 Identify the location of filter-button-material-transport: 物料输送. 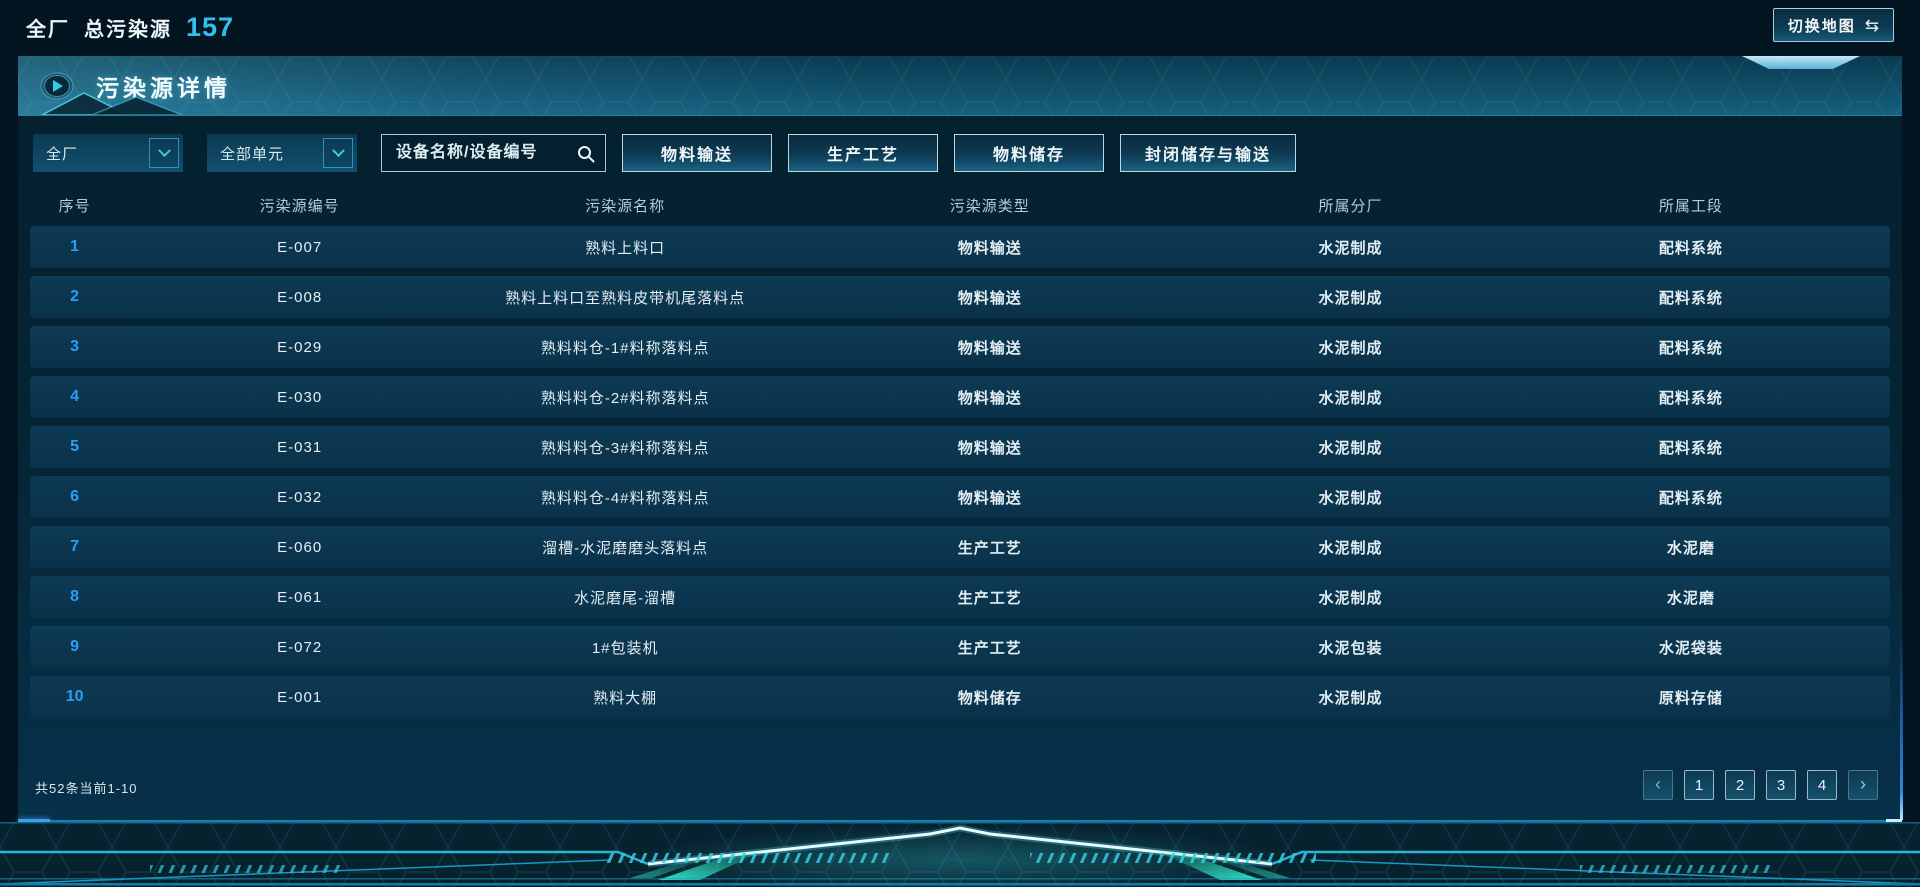
(697, 153).